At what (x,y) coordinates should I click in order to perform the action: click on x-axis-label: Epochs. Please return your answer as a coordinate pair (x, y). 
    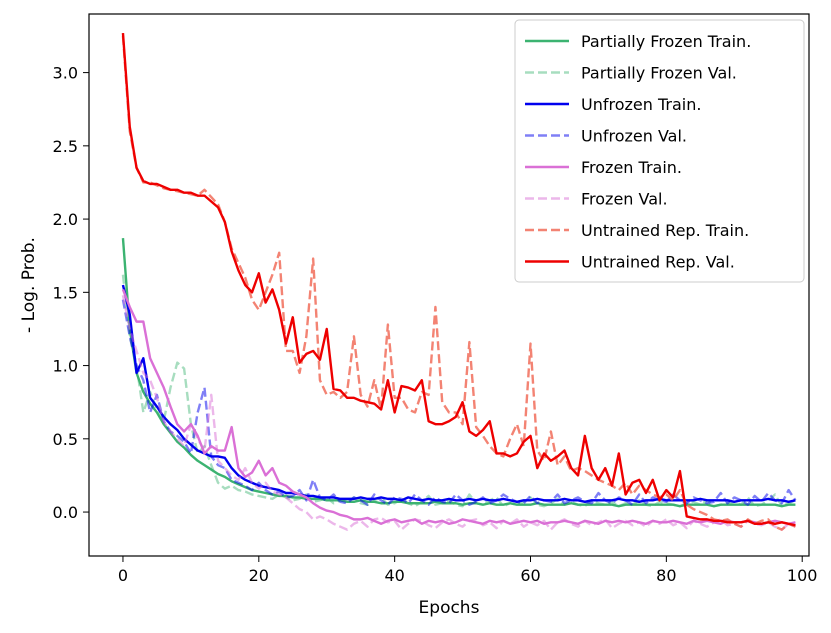
    Looking at the image, I should click on (449, 608).